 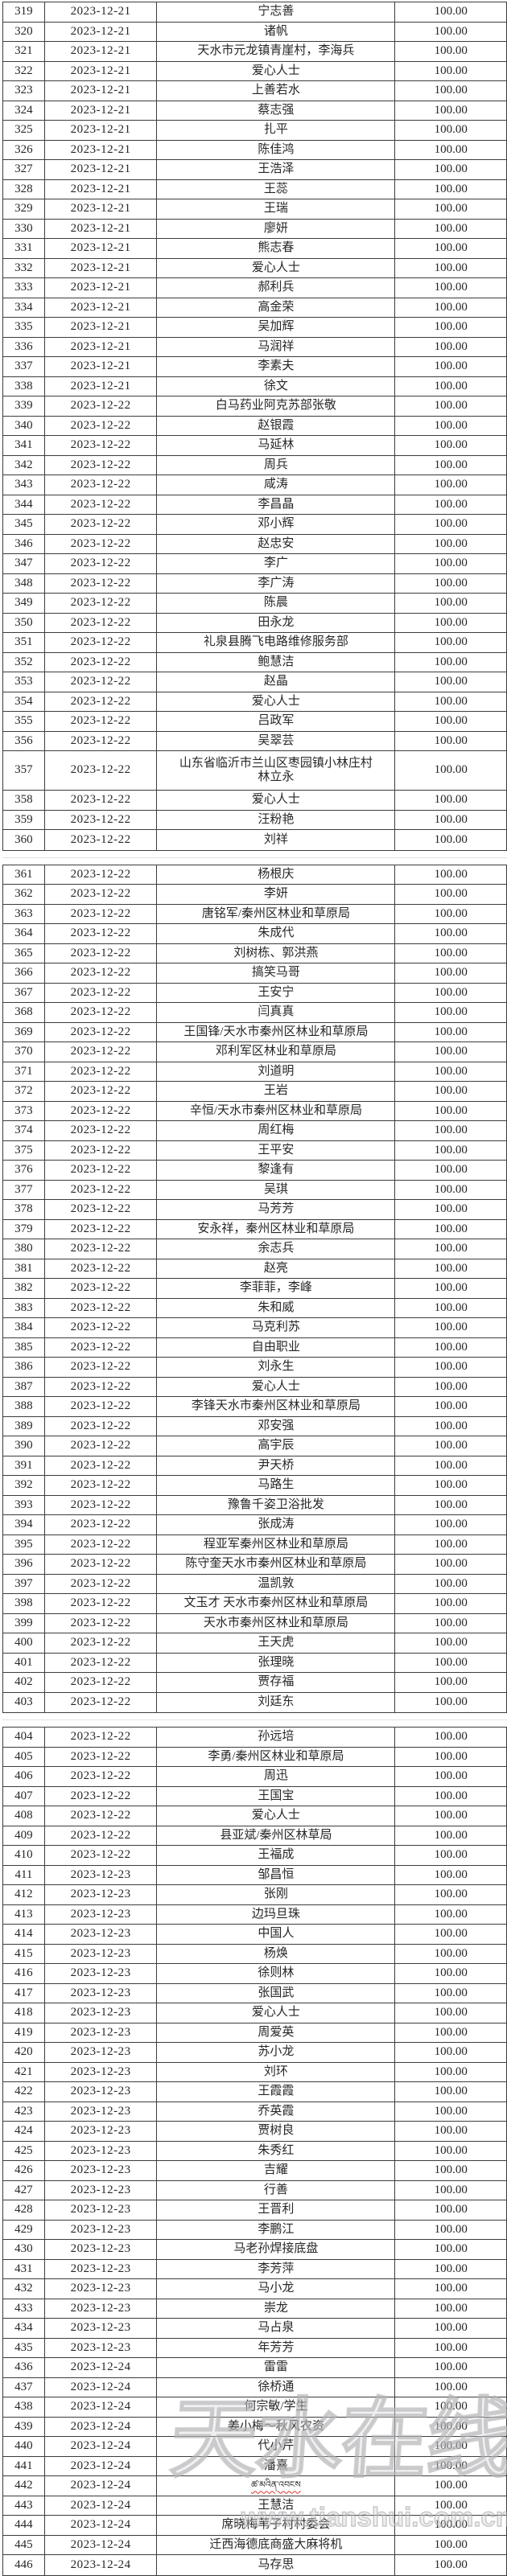 I want to click on table-row: 385 2023-12-22 自由职业 100.00, so click(x=254, y=1347).